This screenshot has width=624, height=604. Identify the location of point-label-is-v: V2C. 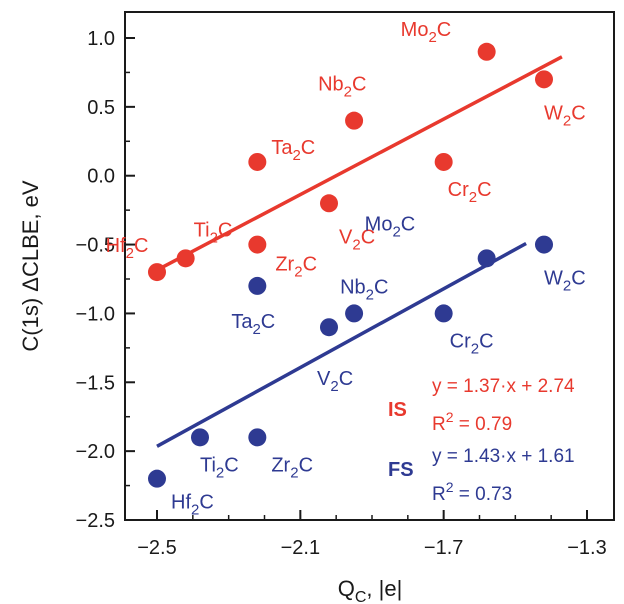
(357, 239).